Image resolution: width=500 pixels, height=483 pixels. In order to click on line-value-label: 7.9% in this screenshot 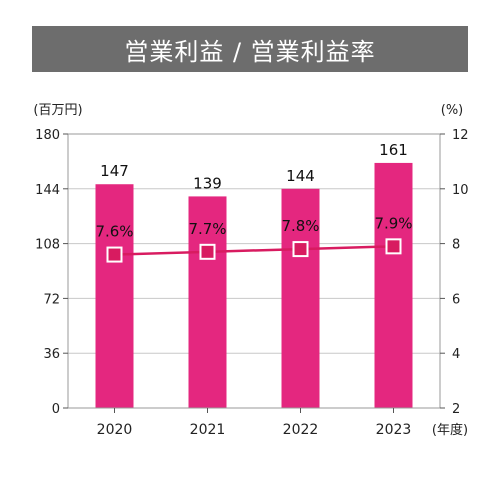, I will do `click(393, 223)`.